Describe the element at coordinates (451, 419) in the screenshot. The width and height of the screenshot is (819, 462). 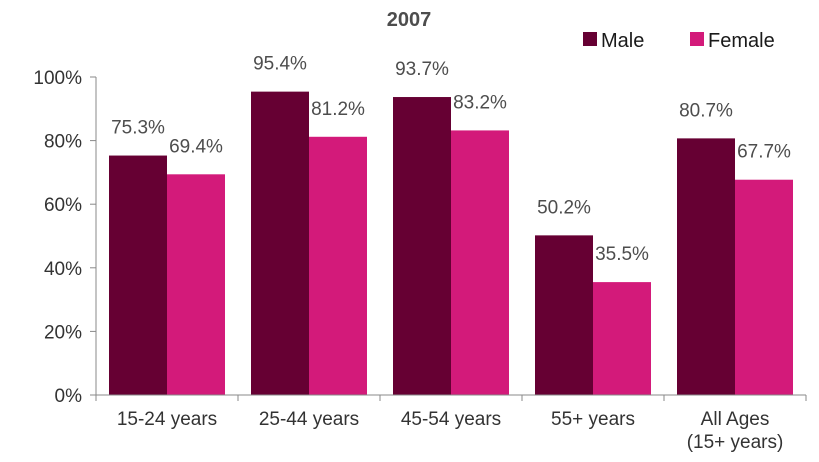
I see `x-category-label: 45-54 years` at that location.